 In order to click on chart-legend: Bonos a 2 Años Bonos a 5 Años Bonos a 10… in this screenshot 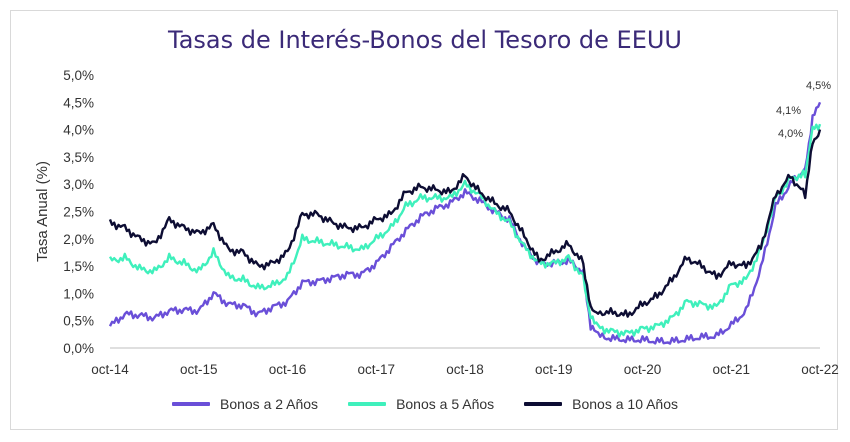, I will do `click(425, 404)`.